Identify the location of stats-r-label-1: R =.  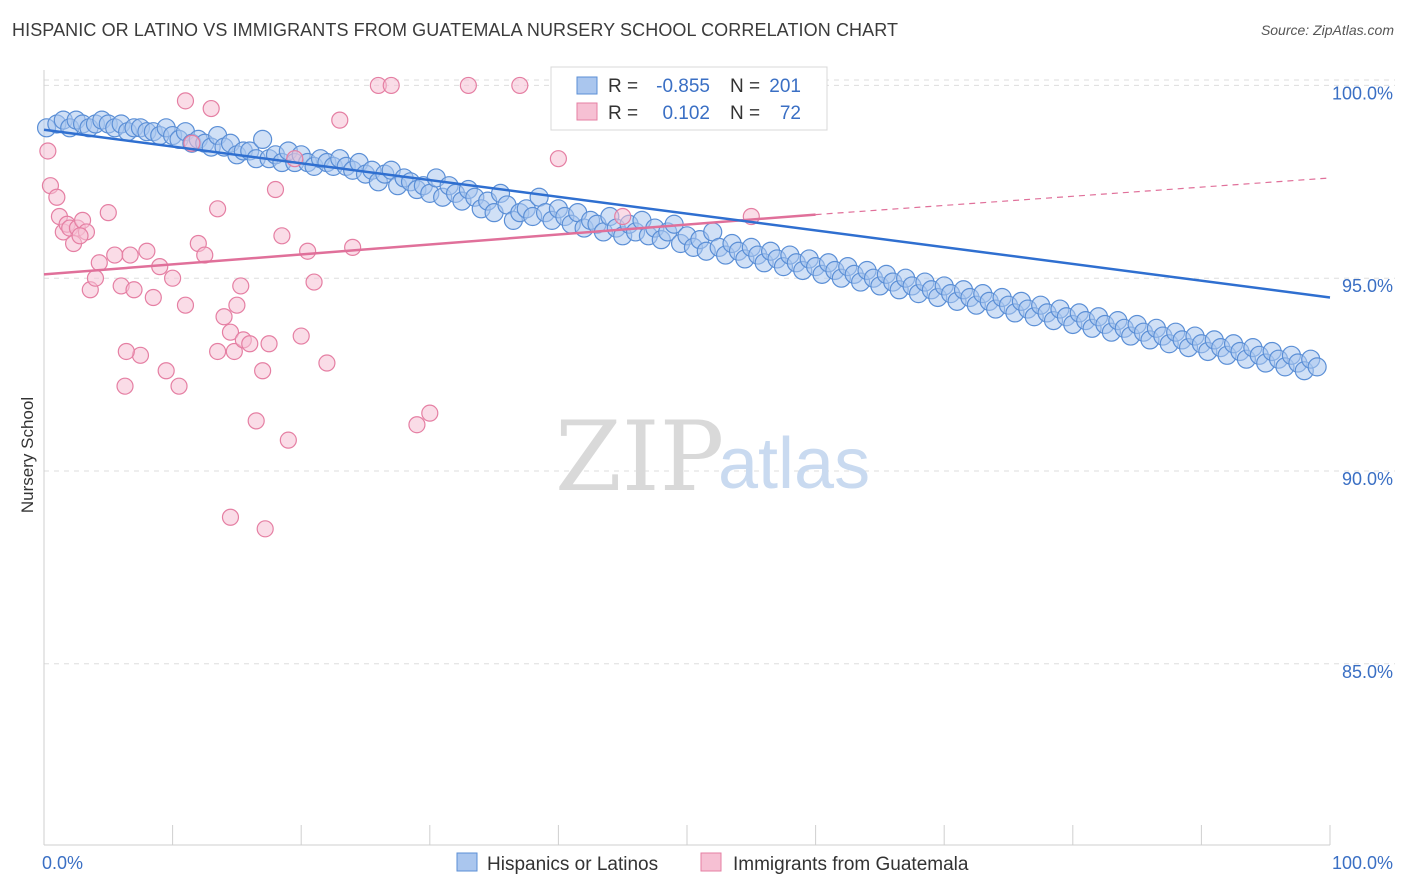
(623, 86).